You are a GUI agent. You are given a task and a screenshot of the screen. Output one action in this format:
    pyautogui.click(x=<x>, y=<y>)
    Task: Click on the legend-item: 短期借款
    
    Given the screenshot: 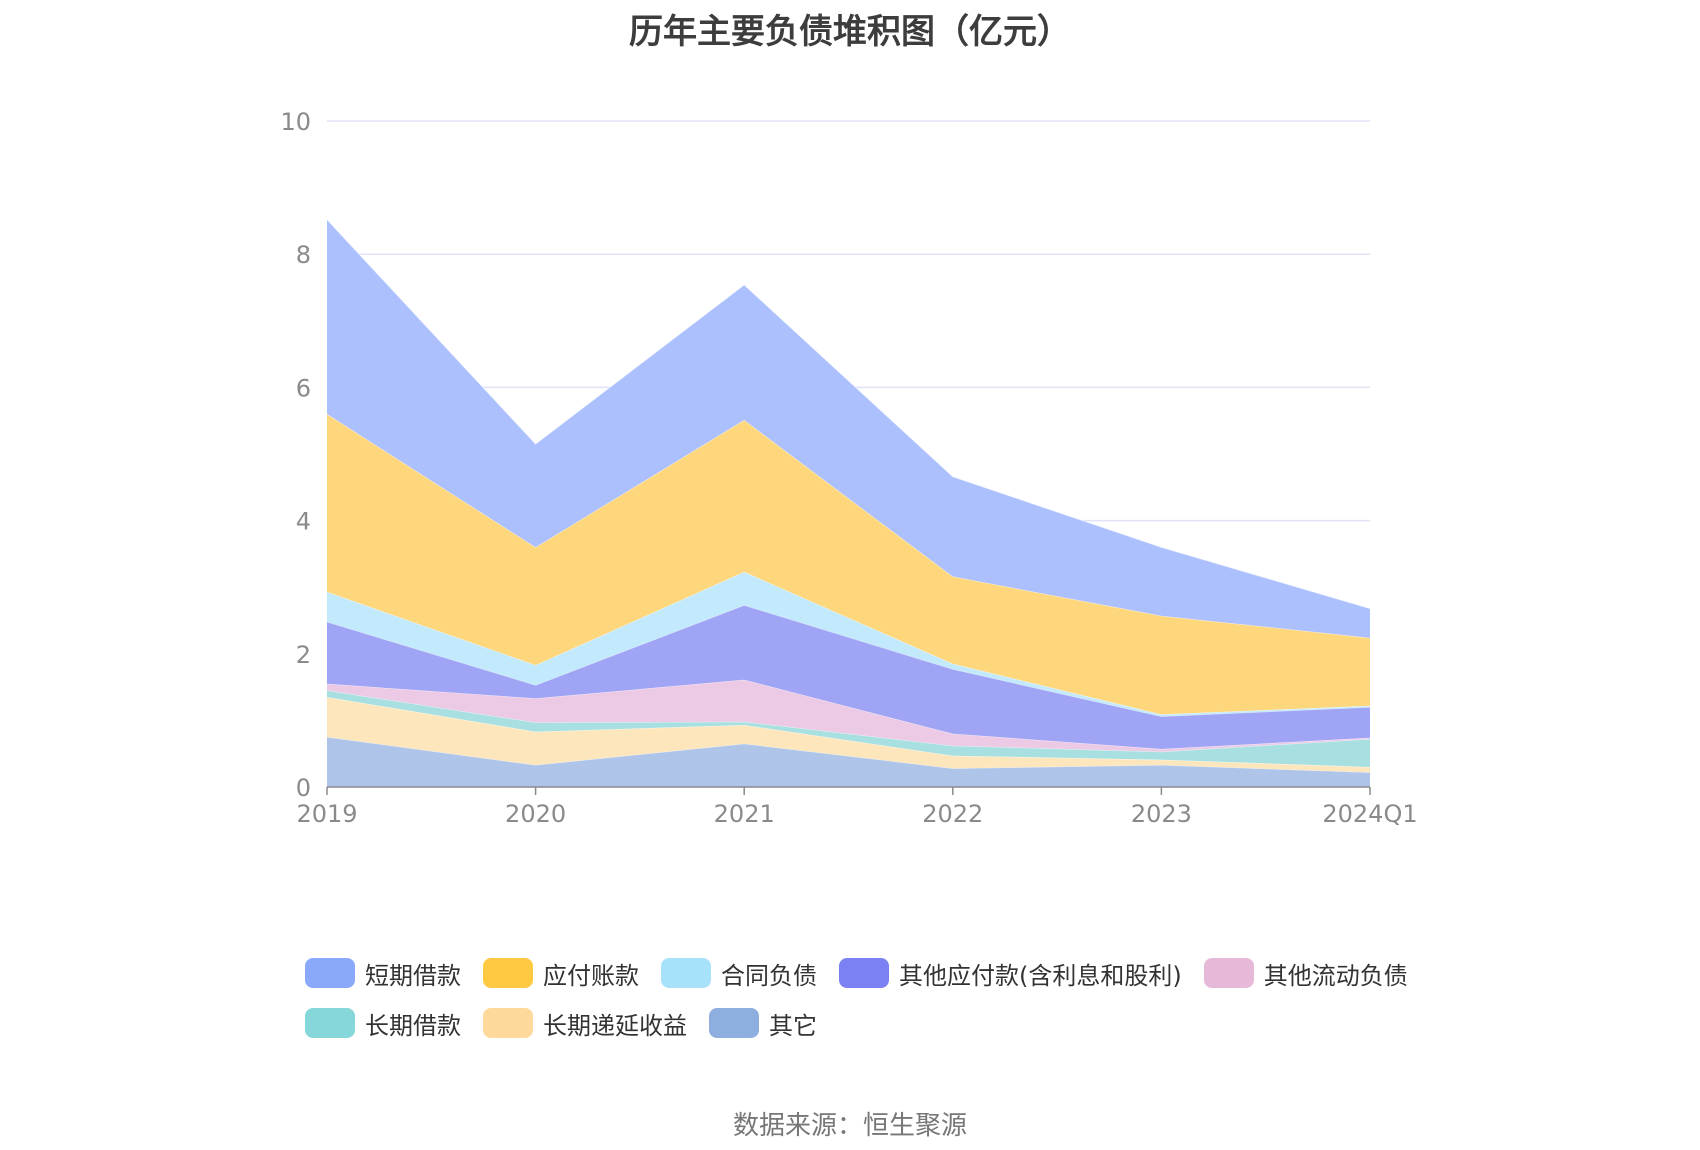 What is the action you would take?
    pyautogui.click(x=383, y=973)
    